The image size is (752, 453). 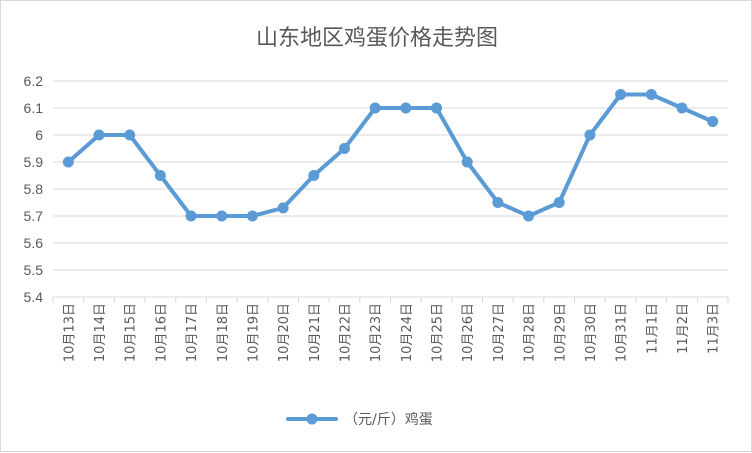 I want to click on x-tick-label: 10月14日, so click(x=100, y=332).